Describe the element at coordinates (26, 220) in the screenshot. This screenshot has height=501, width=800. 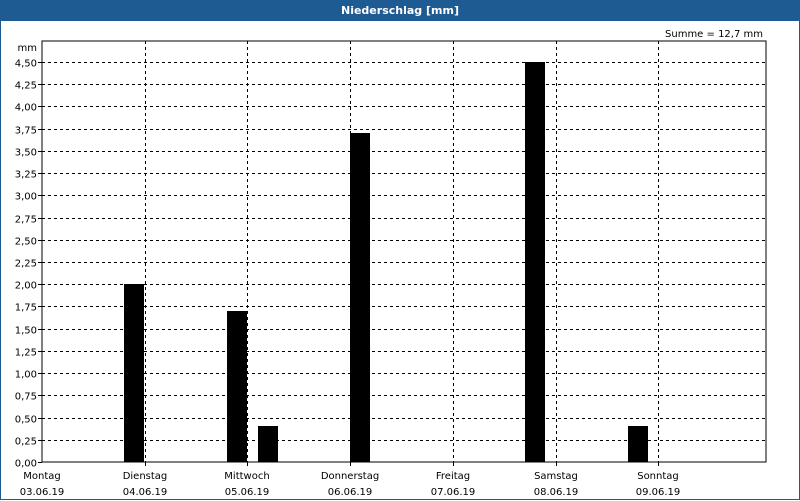
I see `y-tick-label: 2,75` at that location.